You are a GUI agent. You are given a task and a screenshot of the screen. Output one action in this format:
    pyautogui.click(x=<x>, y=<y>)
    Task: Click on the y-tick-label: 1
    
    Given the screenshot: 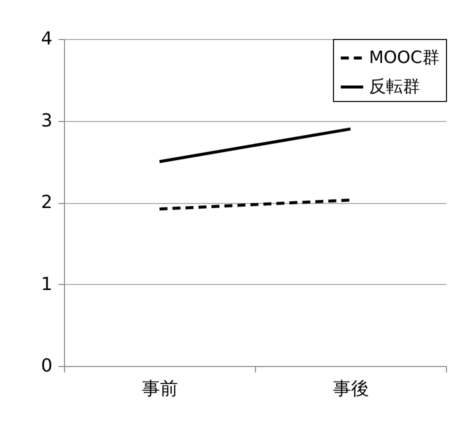 What is the action you would take?
    pyautogui.click(x=46, y=284)
    